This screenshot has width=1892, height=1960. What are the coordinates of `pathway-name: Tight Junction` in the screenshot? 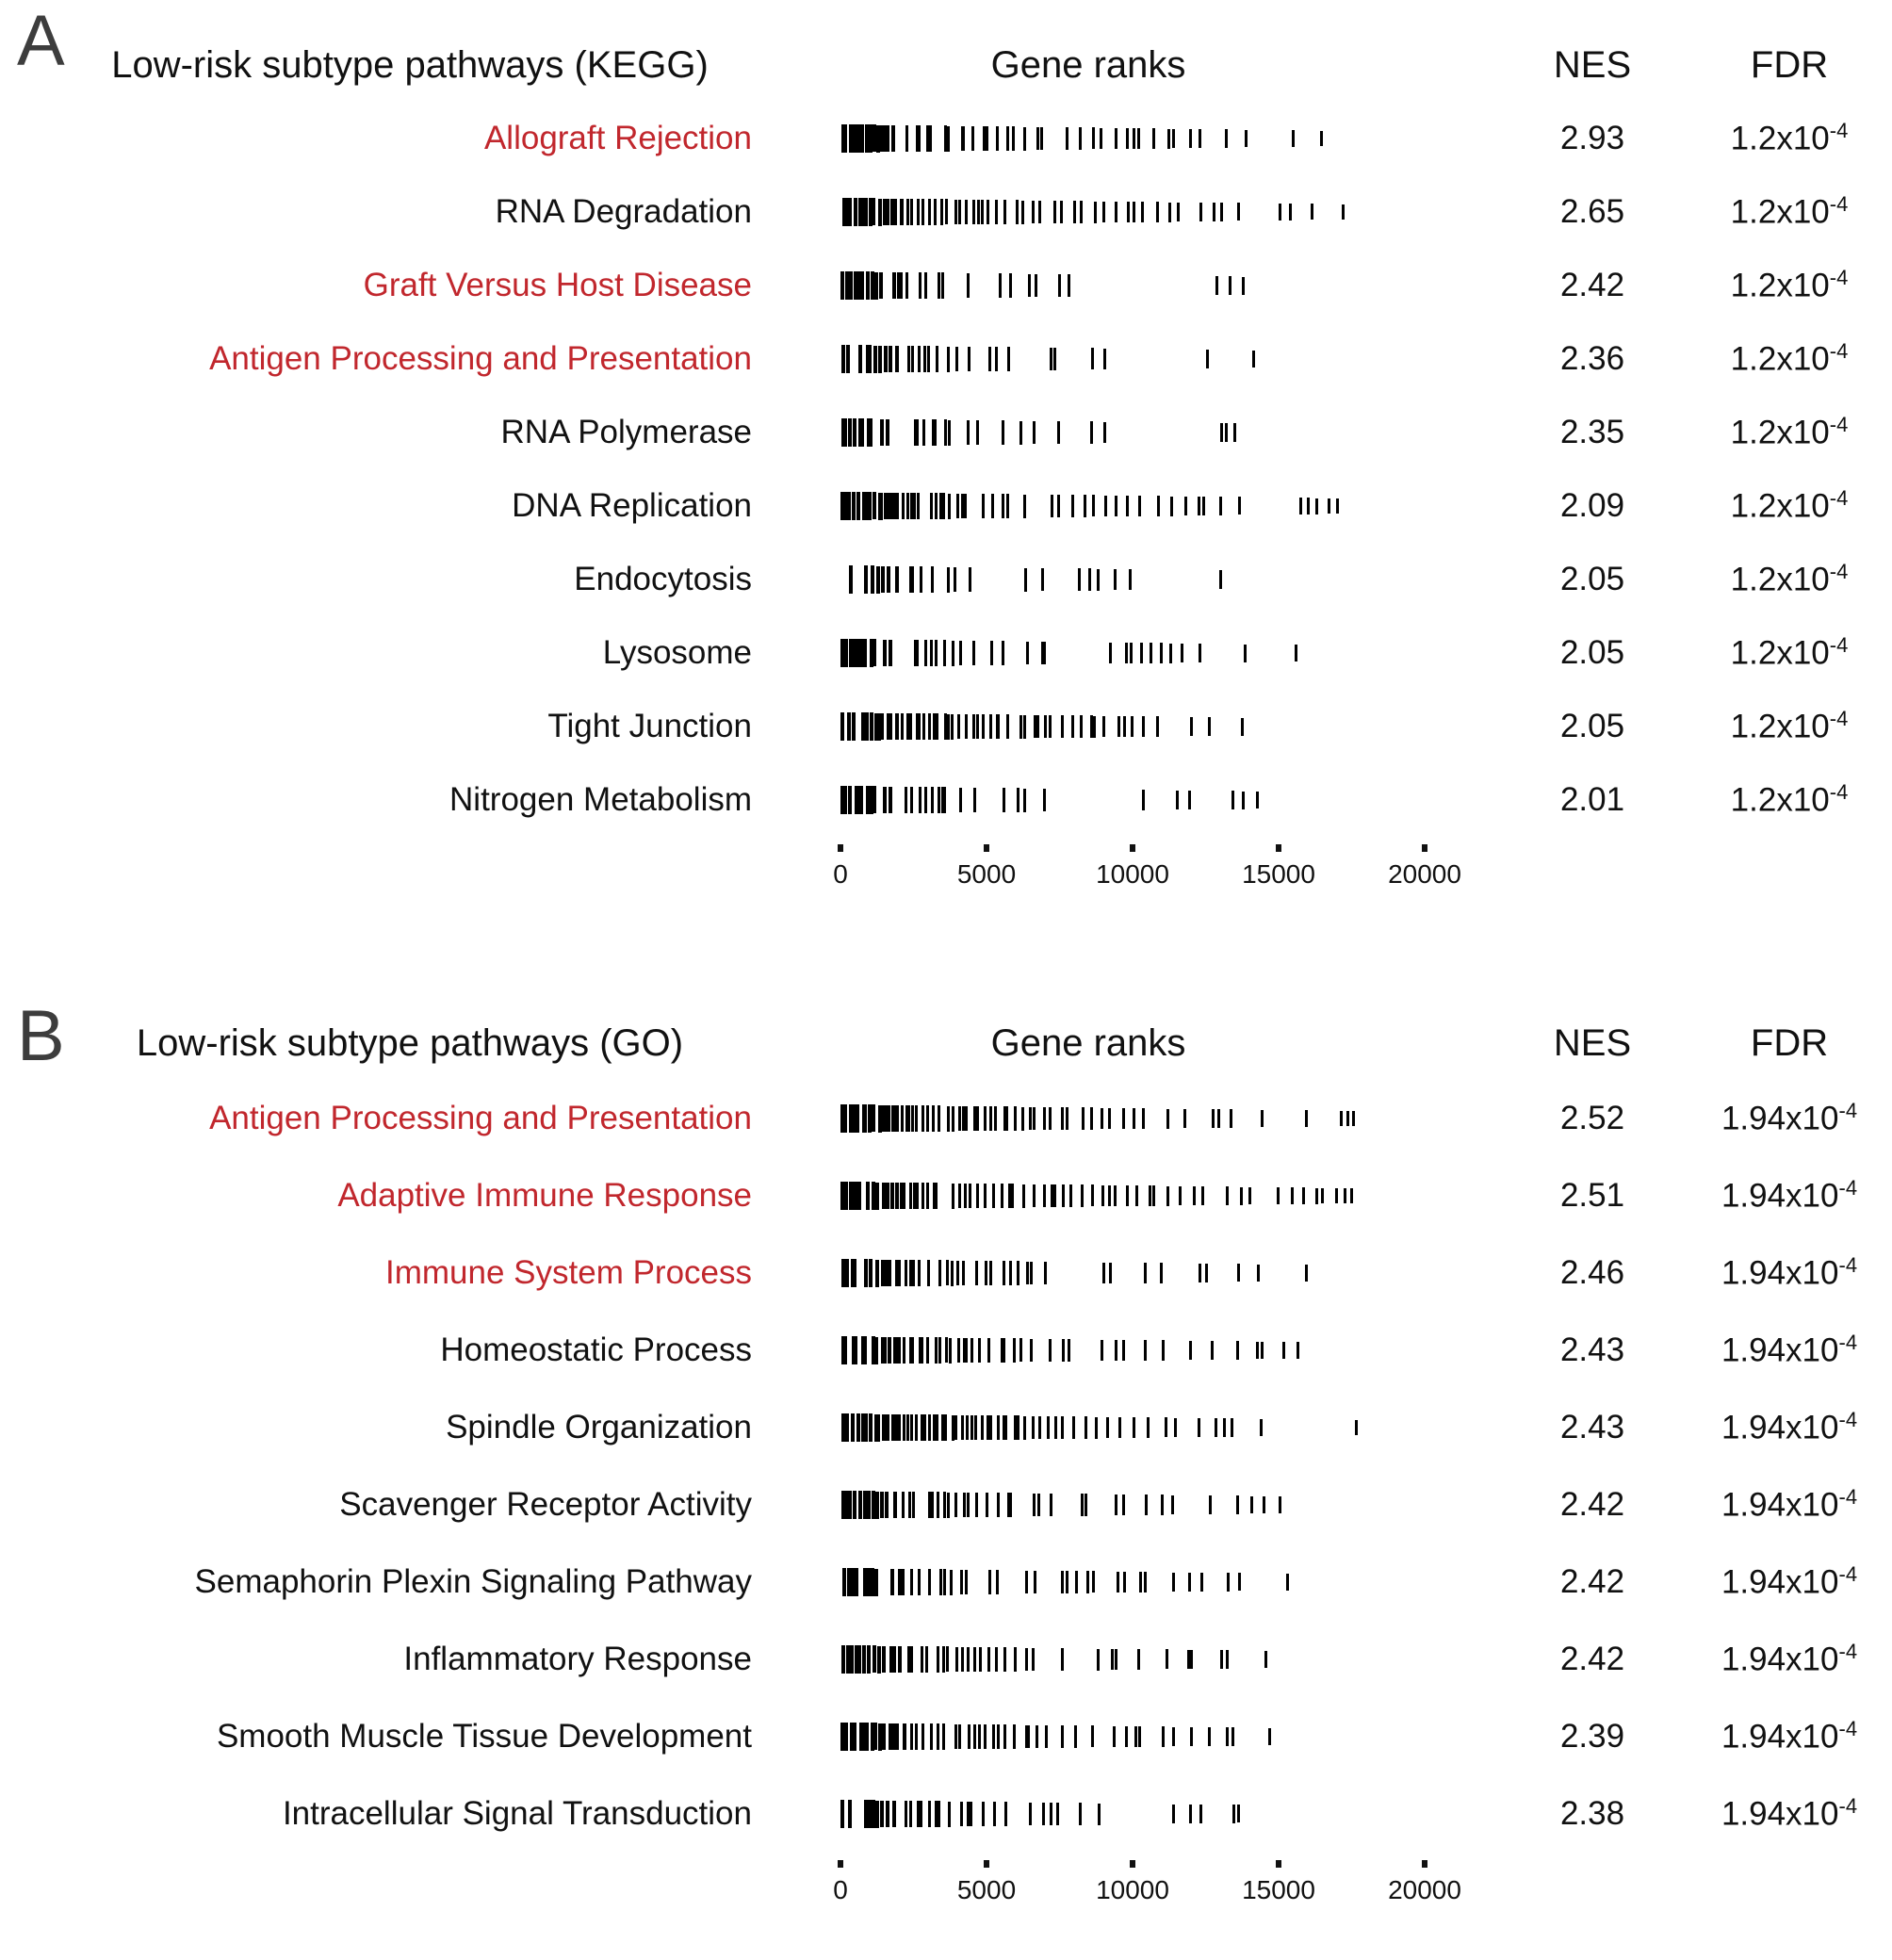 It's located at (650, 726).